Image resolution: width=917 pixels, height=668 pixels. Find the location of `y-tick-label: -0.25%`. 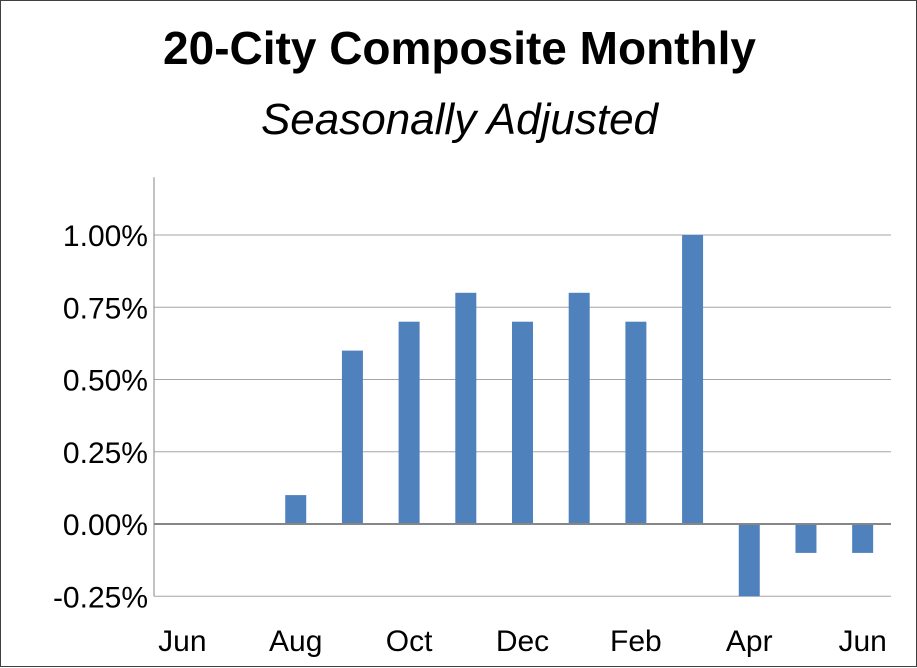

y-tick-label: -0.25% is located at coordinates (100, 597).